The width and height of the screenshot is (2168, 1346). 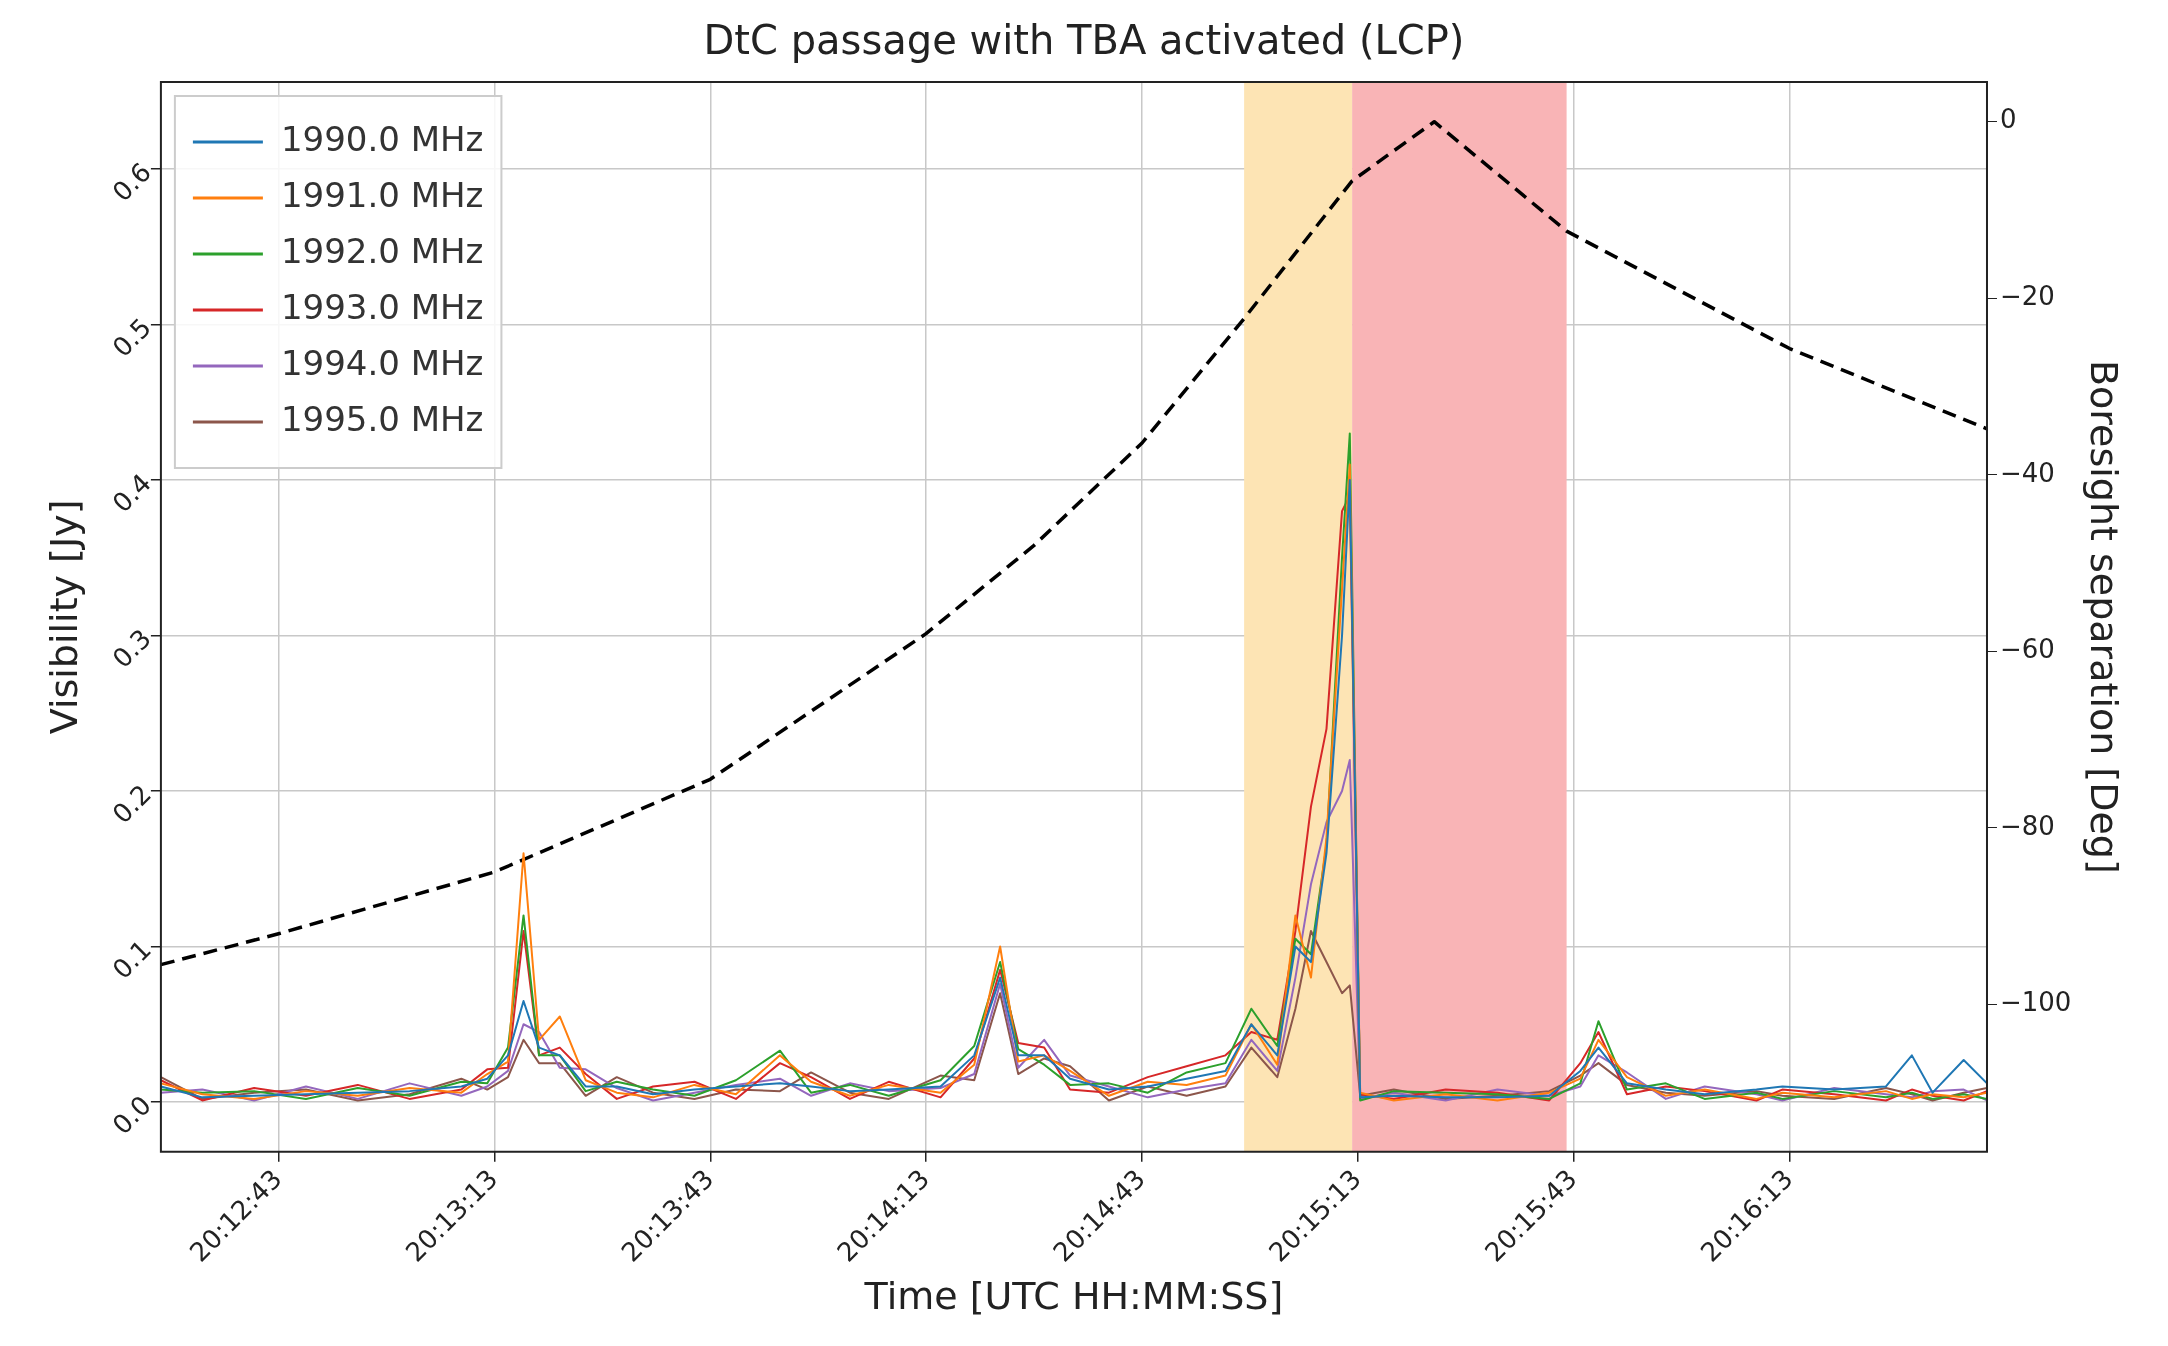 I want to click on legend-label: 1990.0 MHz, so click(x=382, y=138).